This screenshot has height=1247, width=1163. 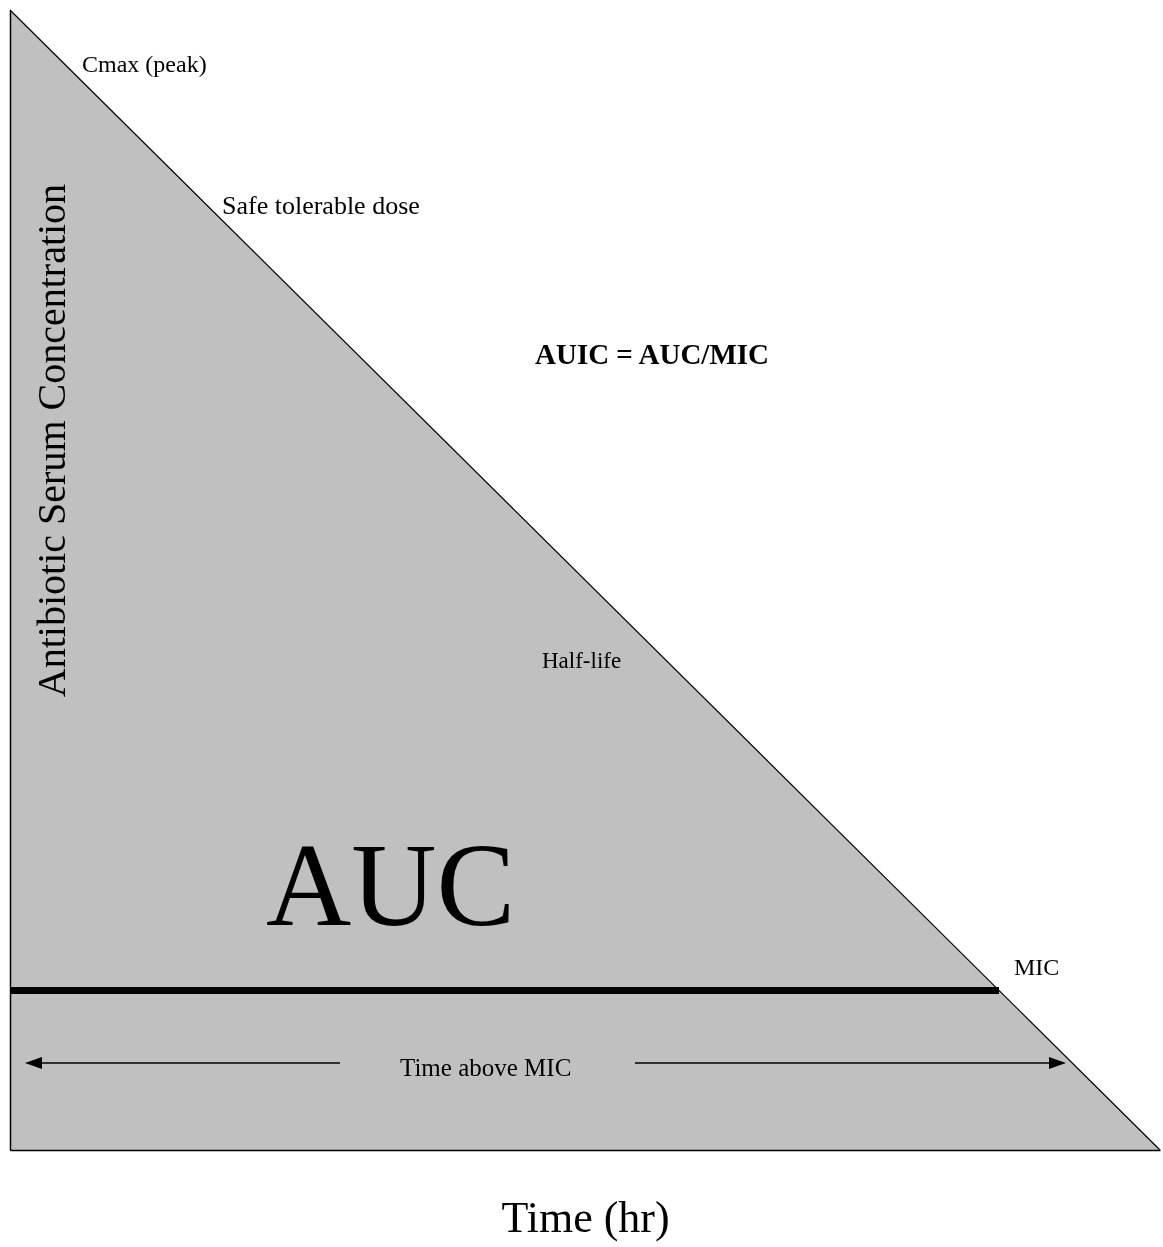 I want to click on ref-line-label: MIC, so click(x=1037, y=967).